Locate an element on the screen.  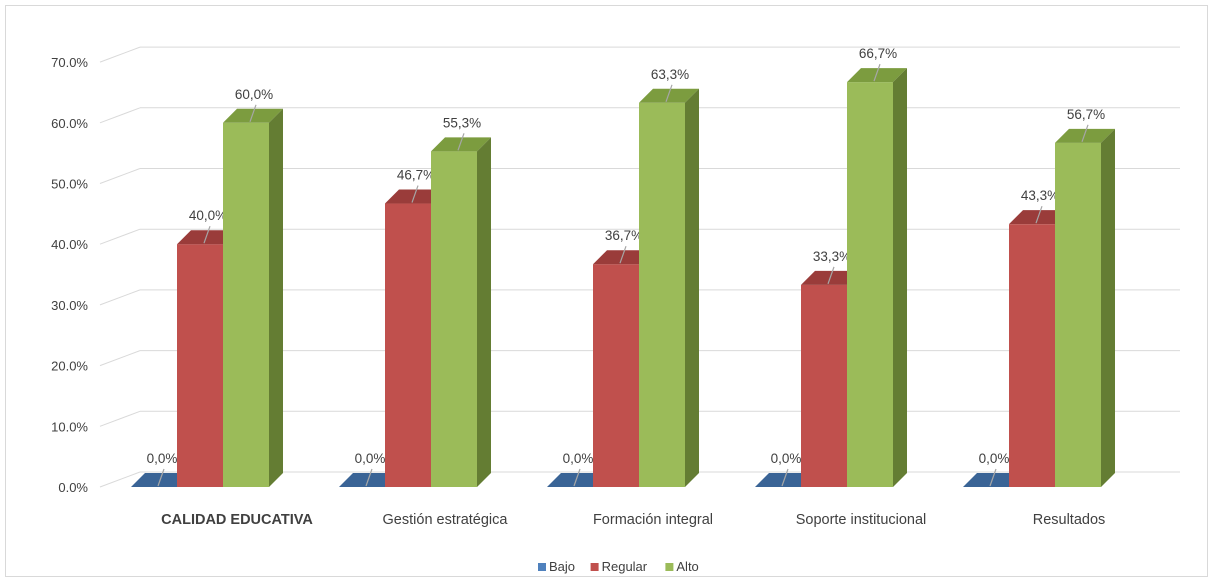
data-label: 43,3% is located at coordinates (1040, 195).